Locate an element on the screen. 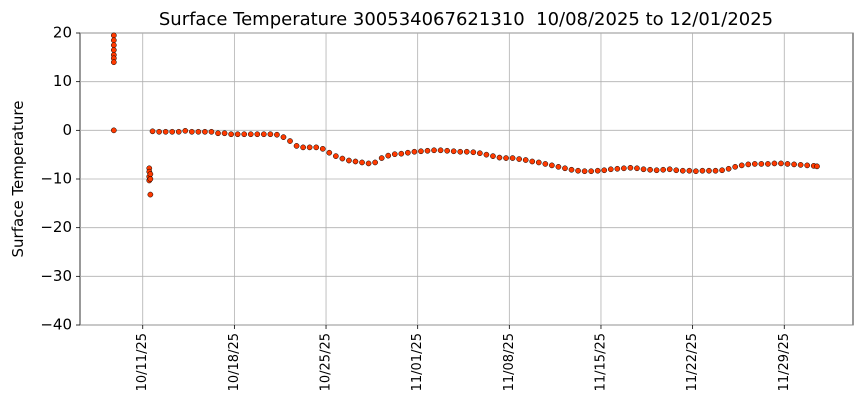 The image size is (863, 408). x-tick-label: 10/18/25 is located at coordinates (234, 362).